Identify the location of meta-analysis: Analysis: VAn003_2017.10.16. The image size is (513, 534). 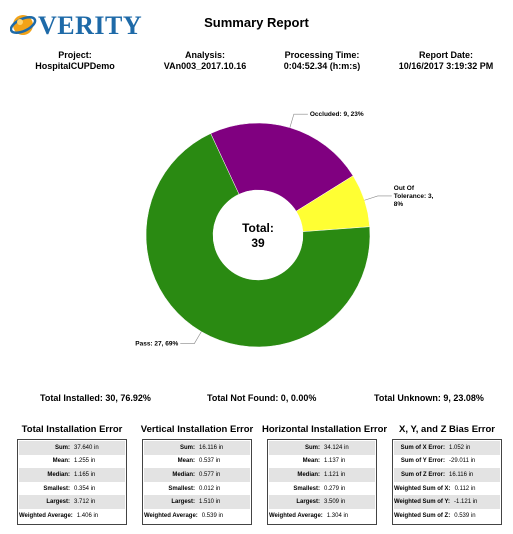
(205, 61).